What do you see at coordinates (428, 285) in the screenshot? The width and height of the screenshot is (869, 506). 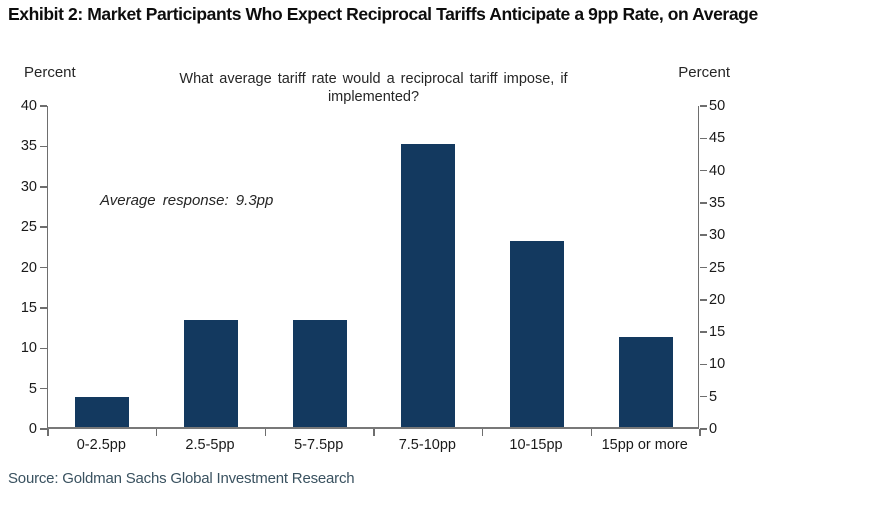 I see `bar-7.5-10pp` at bounding box center [428, 285].